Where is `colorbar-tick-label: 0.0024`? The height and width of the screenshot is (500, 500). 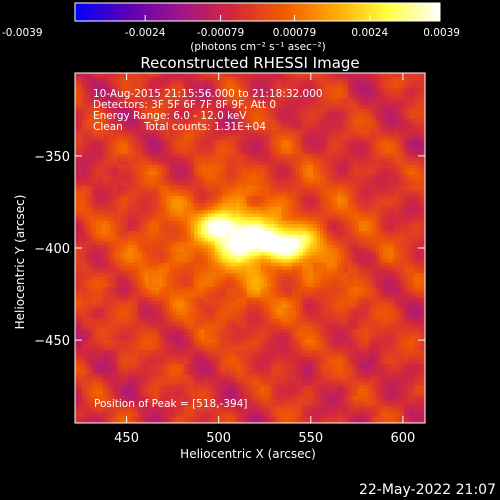
colorbar-tick-label: 0.0024 is located at coordinates (369, 33).